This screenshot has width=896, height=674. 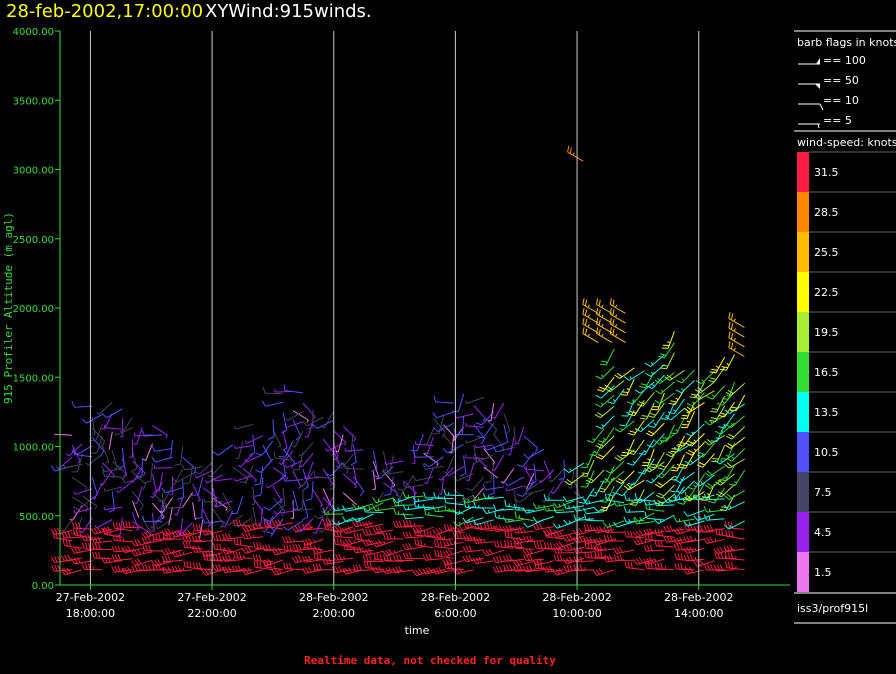 What do you see at coordinates (818, 61) in the screenshot?
I see `barb-legend-flag` at bounding box center [818, 61].